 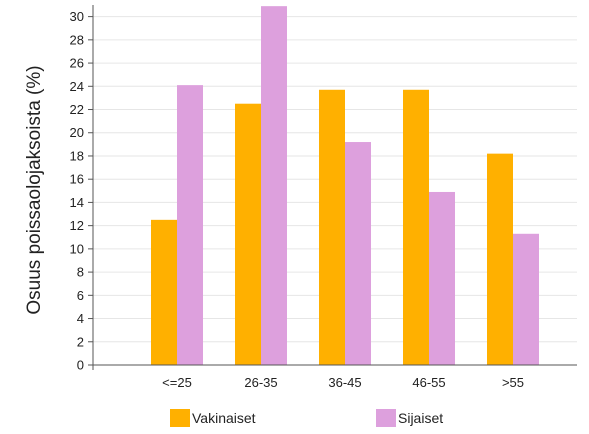 I want to click on y-tick-label: 18, so click(x=77, y=155).